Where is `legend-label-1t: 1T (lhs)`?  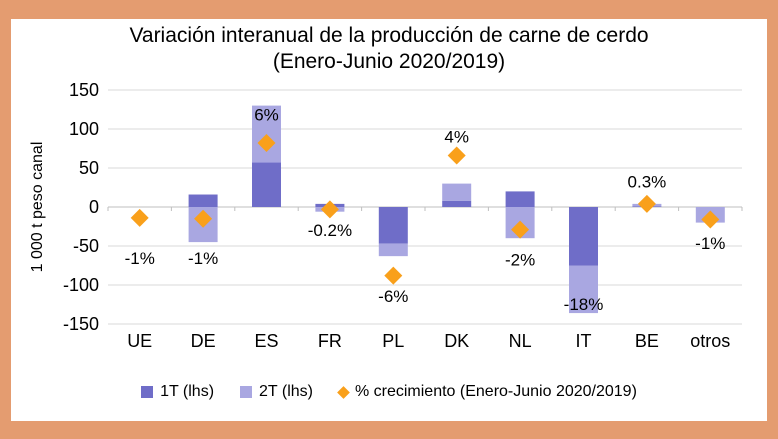
legend-label-1t: 1T (lhs) is located at coordinates (187, 391).